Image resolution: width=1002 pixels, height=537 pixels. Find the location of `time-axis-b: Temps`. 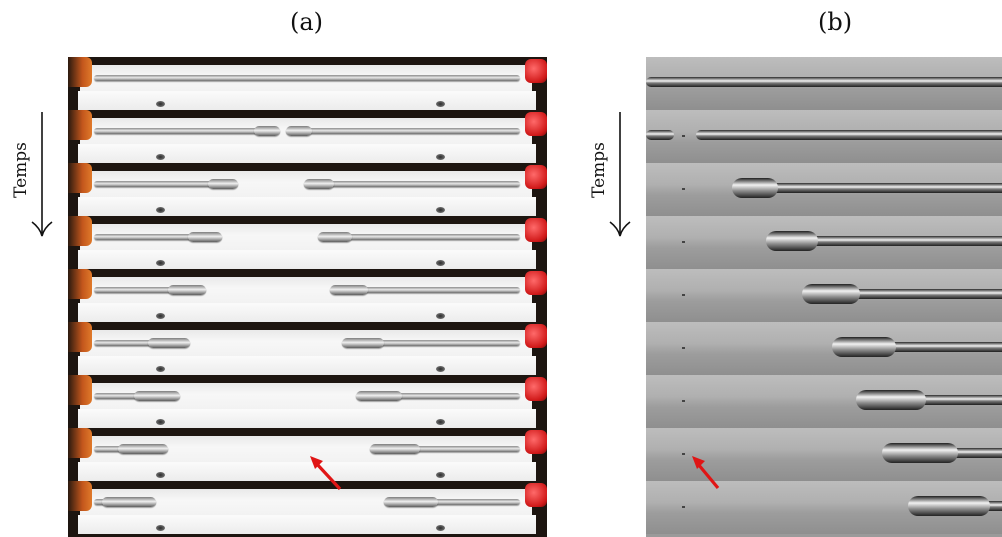

time-axis-b: Temps is located at coordinates (613, 180).